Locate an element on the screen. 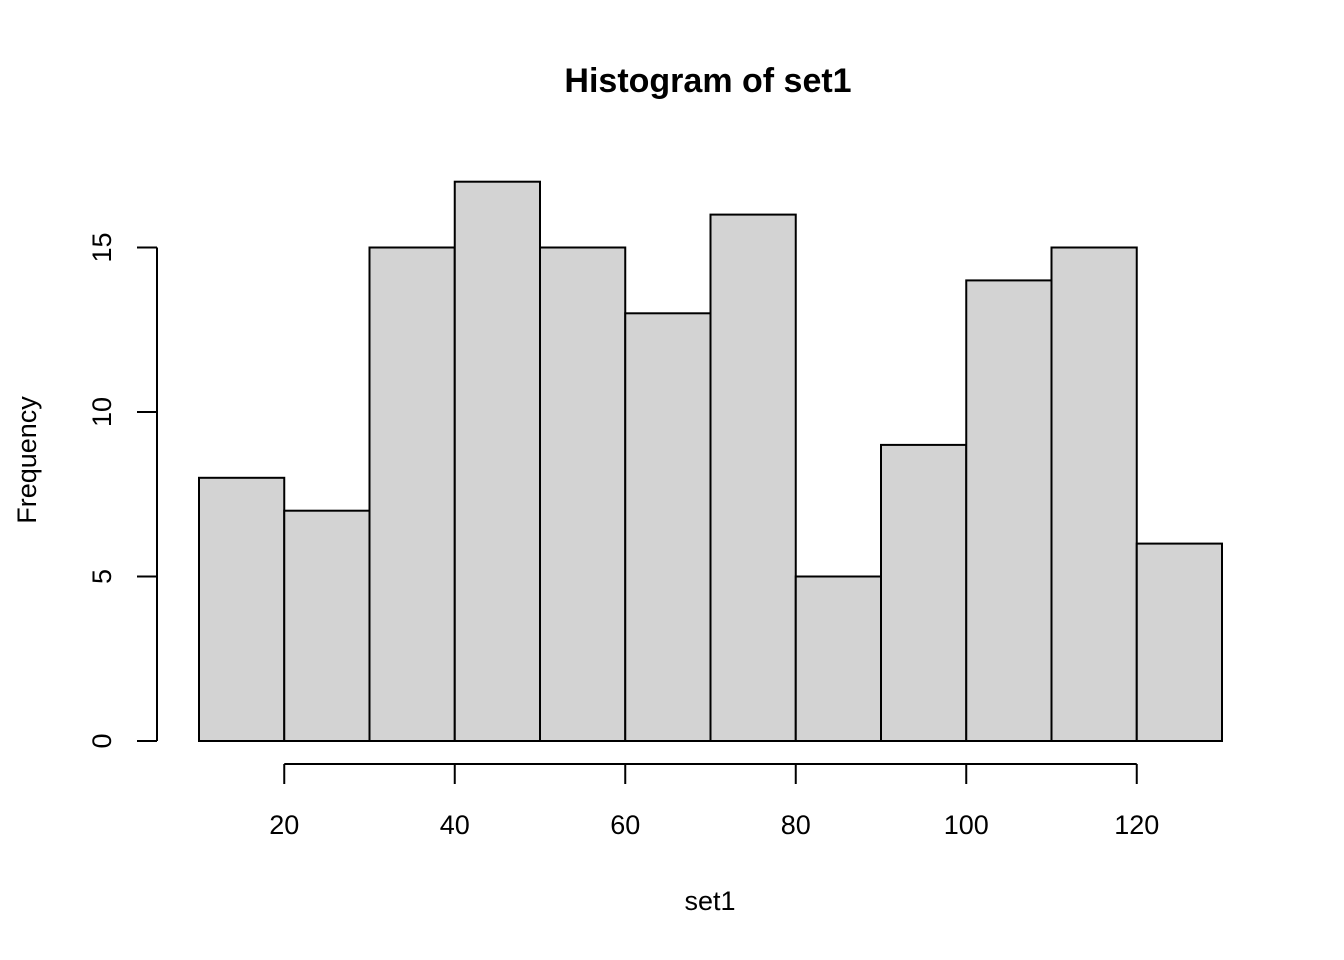 This screenshot has height=960, width=1344. x-tick-label: 120 is located at coordinates (1136, 825).